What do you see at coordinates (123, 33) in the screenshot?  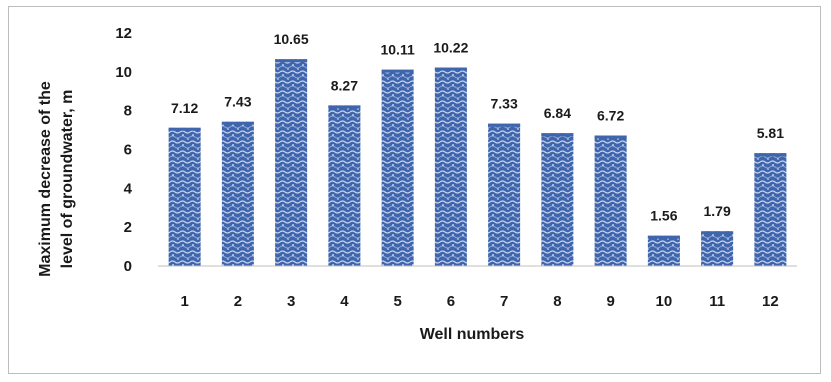 I see `y-tick-label: 12` at bounding box center [123, 33].